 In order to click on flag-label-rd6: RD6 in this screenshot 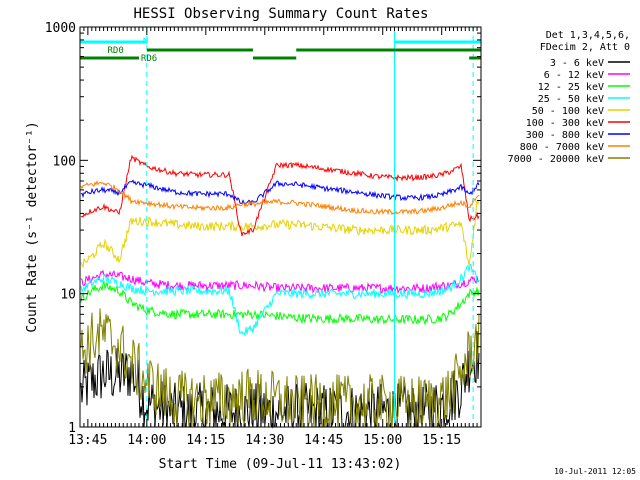, I will do `click(149, 59)`.